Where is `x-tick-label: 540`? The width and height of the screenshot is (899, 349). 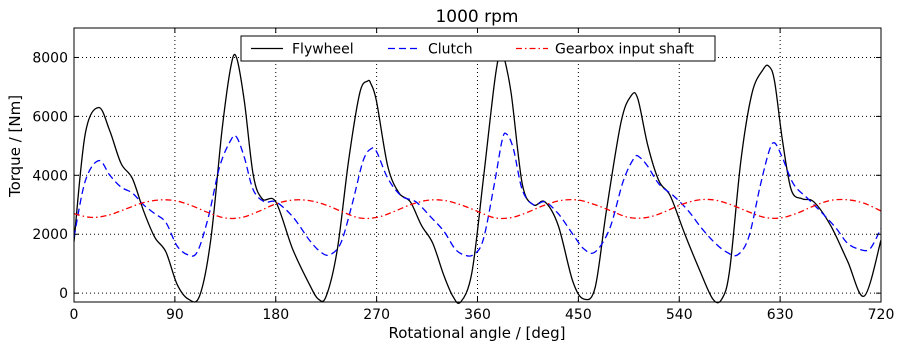 x-tick-label: 540 is located at coordinates (679, 315).